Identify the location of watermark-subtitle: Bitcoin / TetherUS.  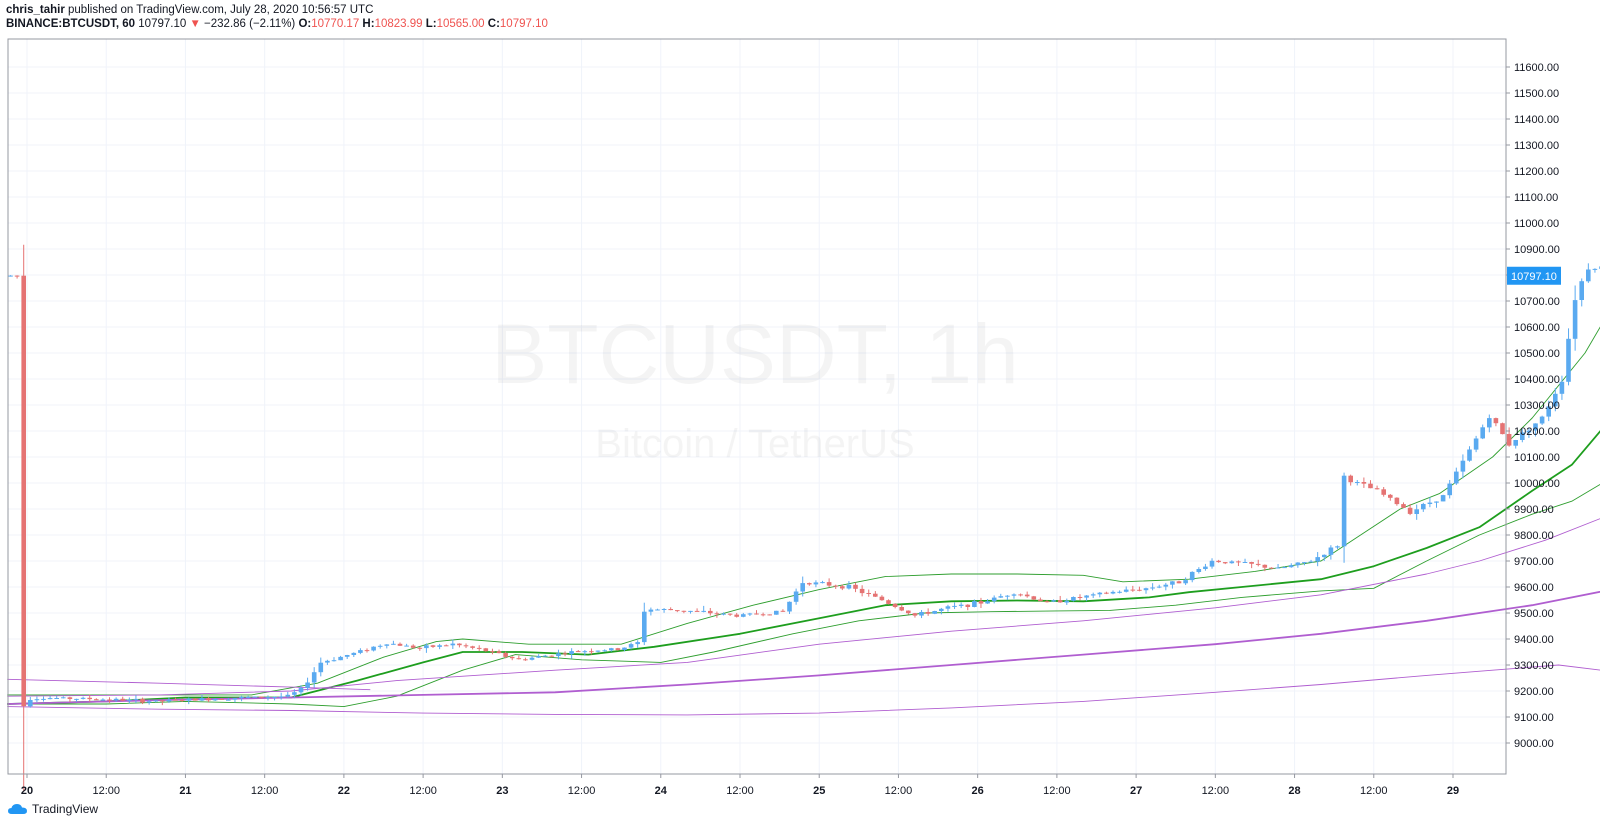
(754, 444).